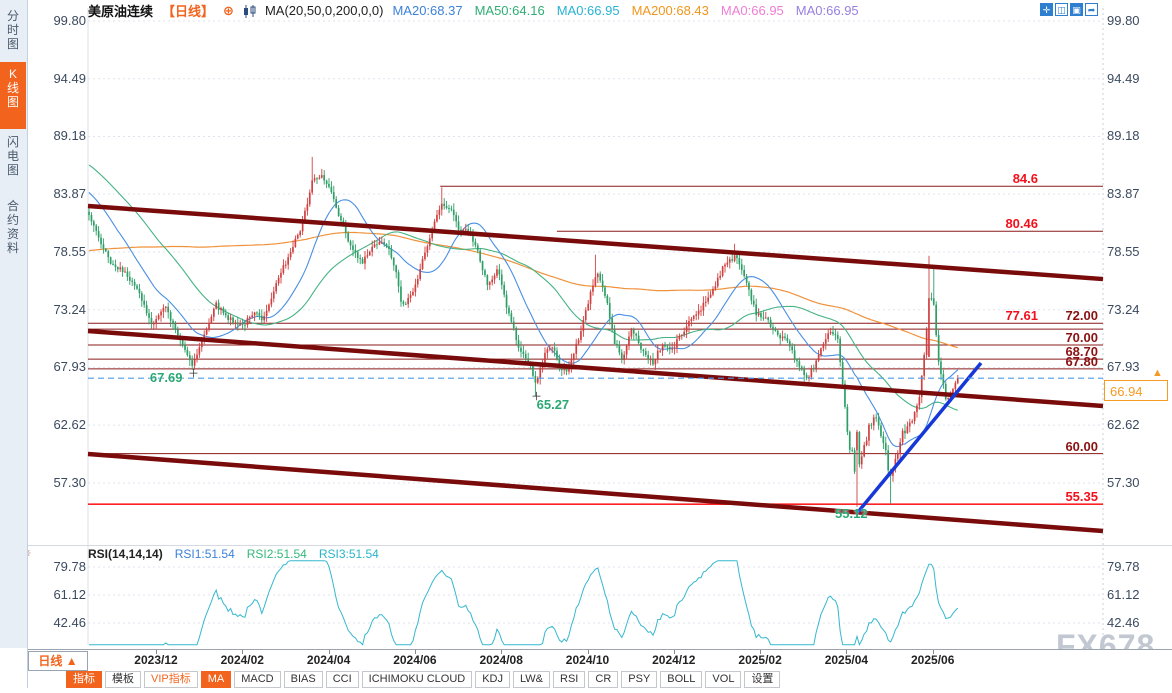 The height and width of the screenshot is (693, 1172). What do you see at coordinates (12, 227) in the screenshot?
I see `sidebar-tab-4: 合约资料` at bounding box center [12, 227].